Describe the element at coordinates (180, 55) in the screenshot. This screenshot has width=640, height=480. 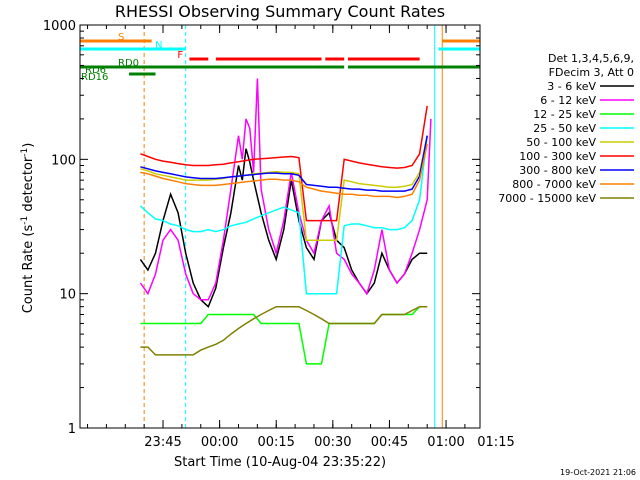
I see `annotation-label-F: F` at that location.